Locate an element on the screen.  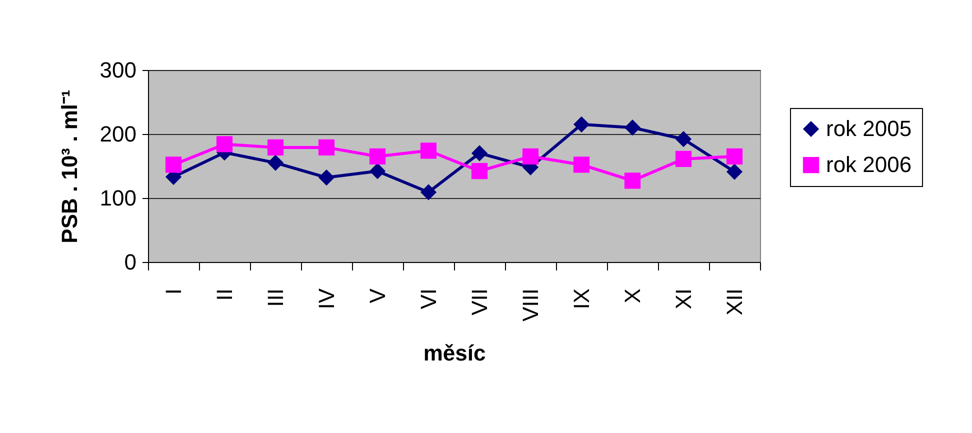
x-axis-title: měsíc is located at coordinates (454, 353).